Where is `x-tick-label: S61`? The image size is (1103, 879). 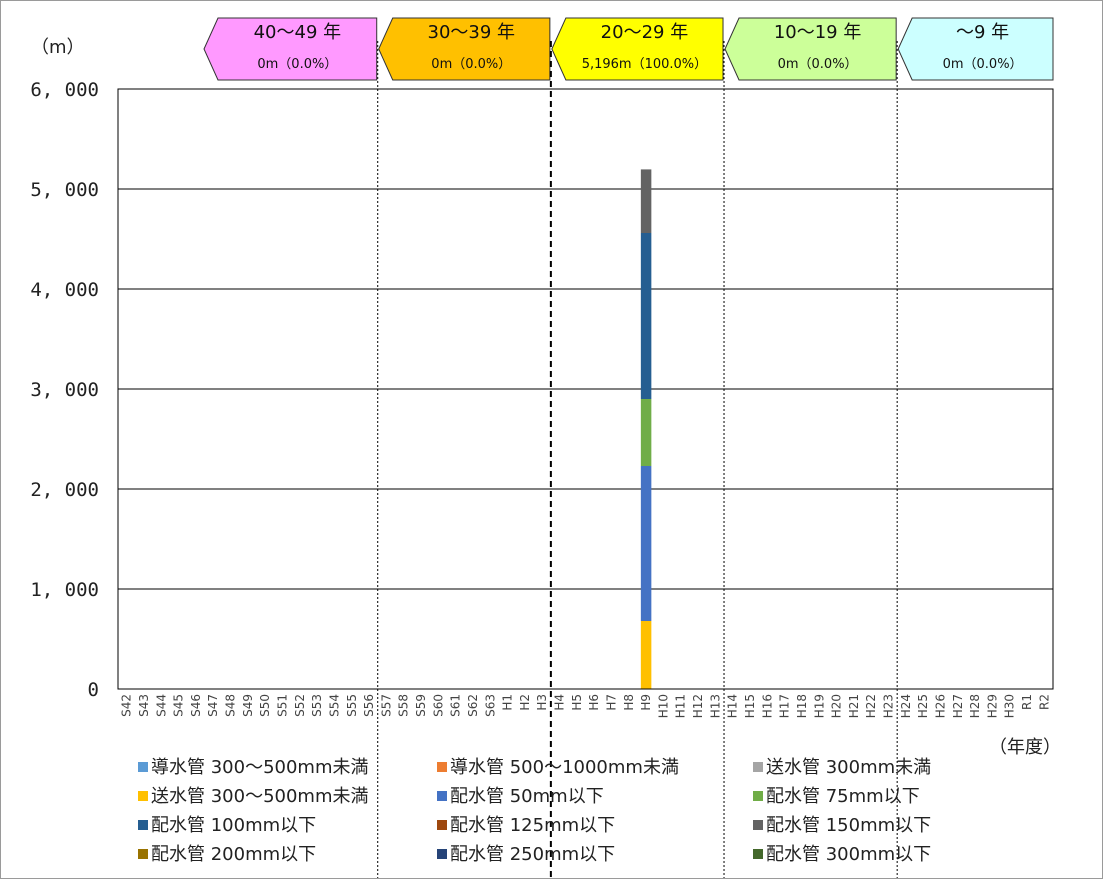
x-tick-label: S61 is located at coordinates (456, 705).